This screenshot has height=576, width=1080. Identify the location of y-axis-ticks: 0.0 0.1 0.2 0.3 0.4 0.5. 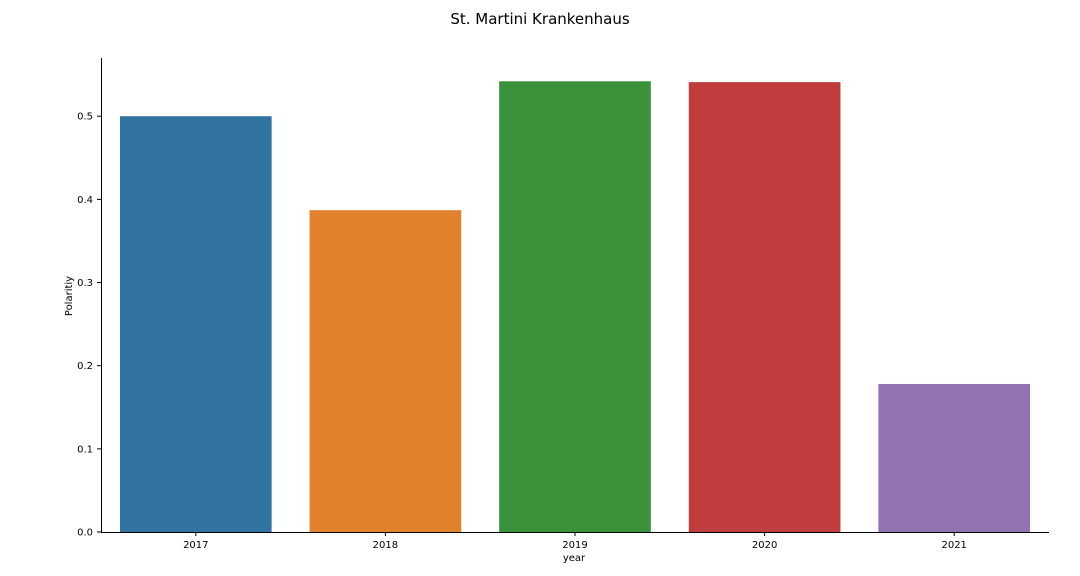
(89, 325).